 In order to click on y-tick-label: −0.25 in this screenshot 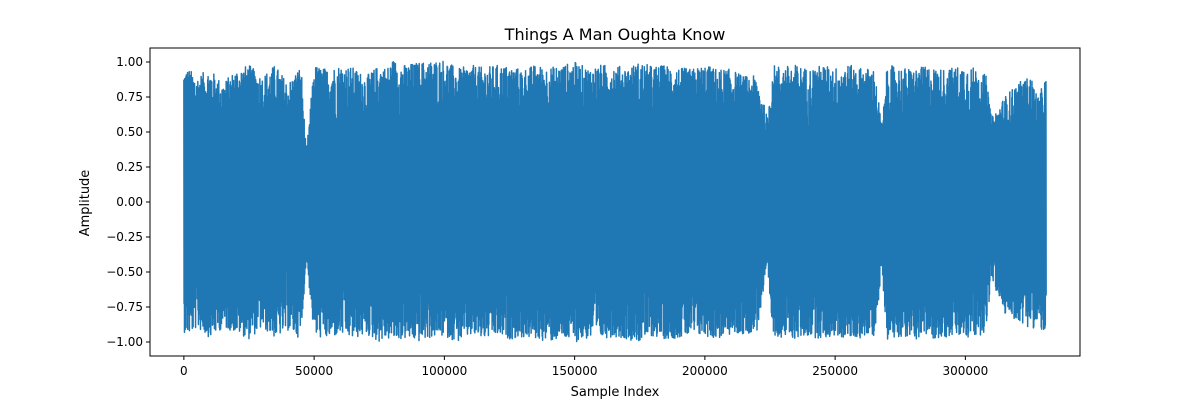, I will do `click(124, 237)`.